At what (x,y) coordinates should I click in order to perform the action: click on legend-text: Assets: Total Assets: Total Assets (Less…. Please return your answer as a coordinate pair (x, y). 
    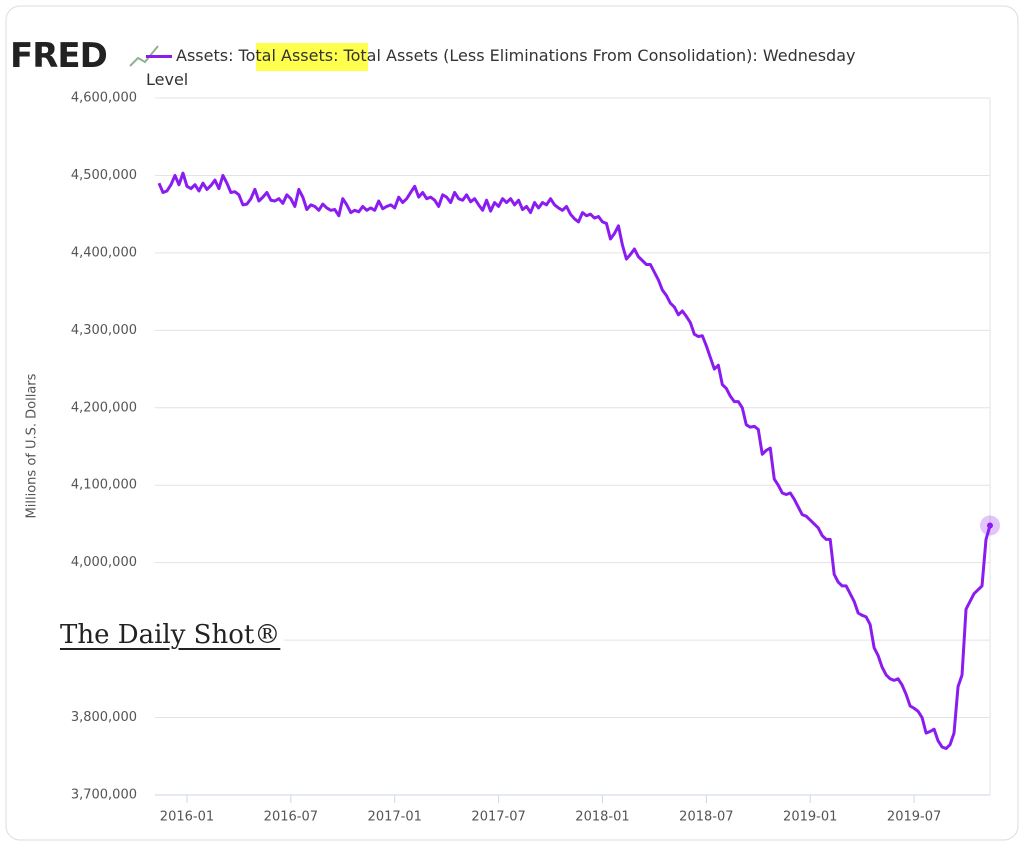
    Looking at the image, I should click on (501, 67).